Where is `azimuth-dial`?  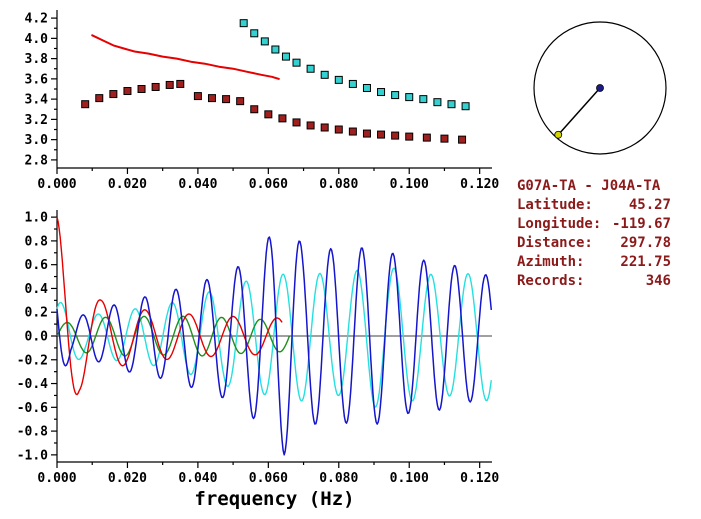 azimuth-dial is located at coordinates (600, 88).